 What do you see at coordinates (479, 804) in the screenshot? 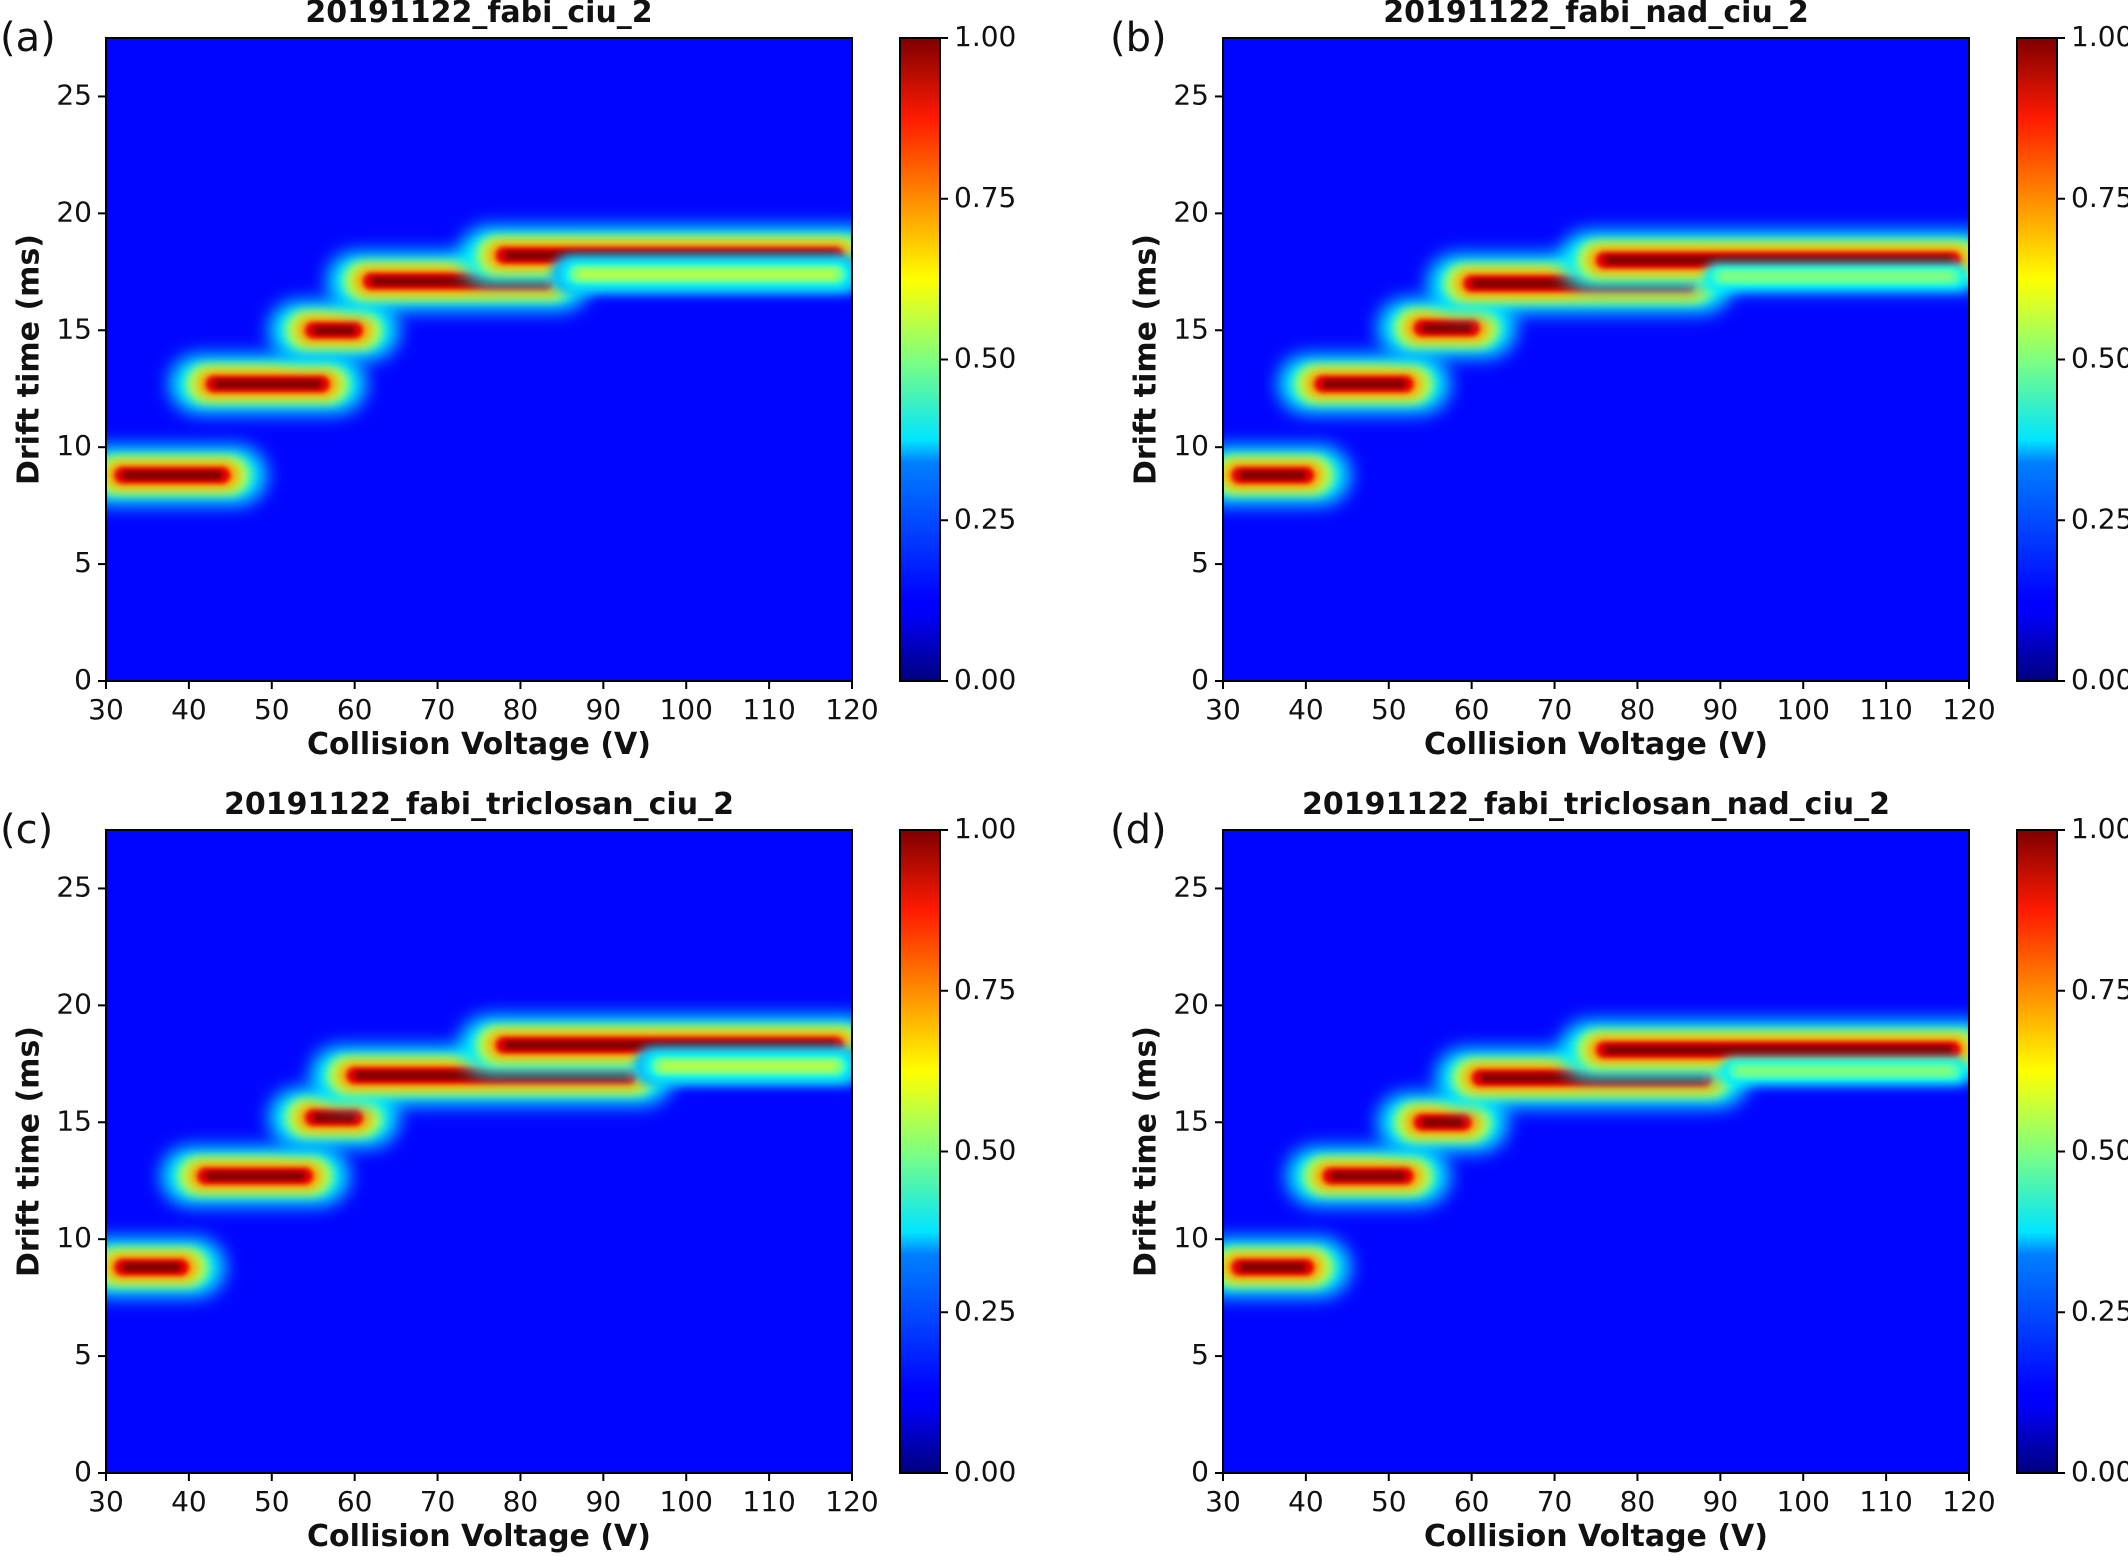
I see `panel-title: 20191122_fabi_triclosan_ciu_2` at bounding box center [479, 804].